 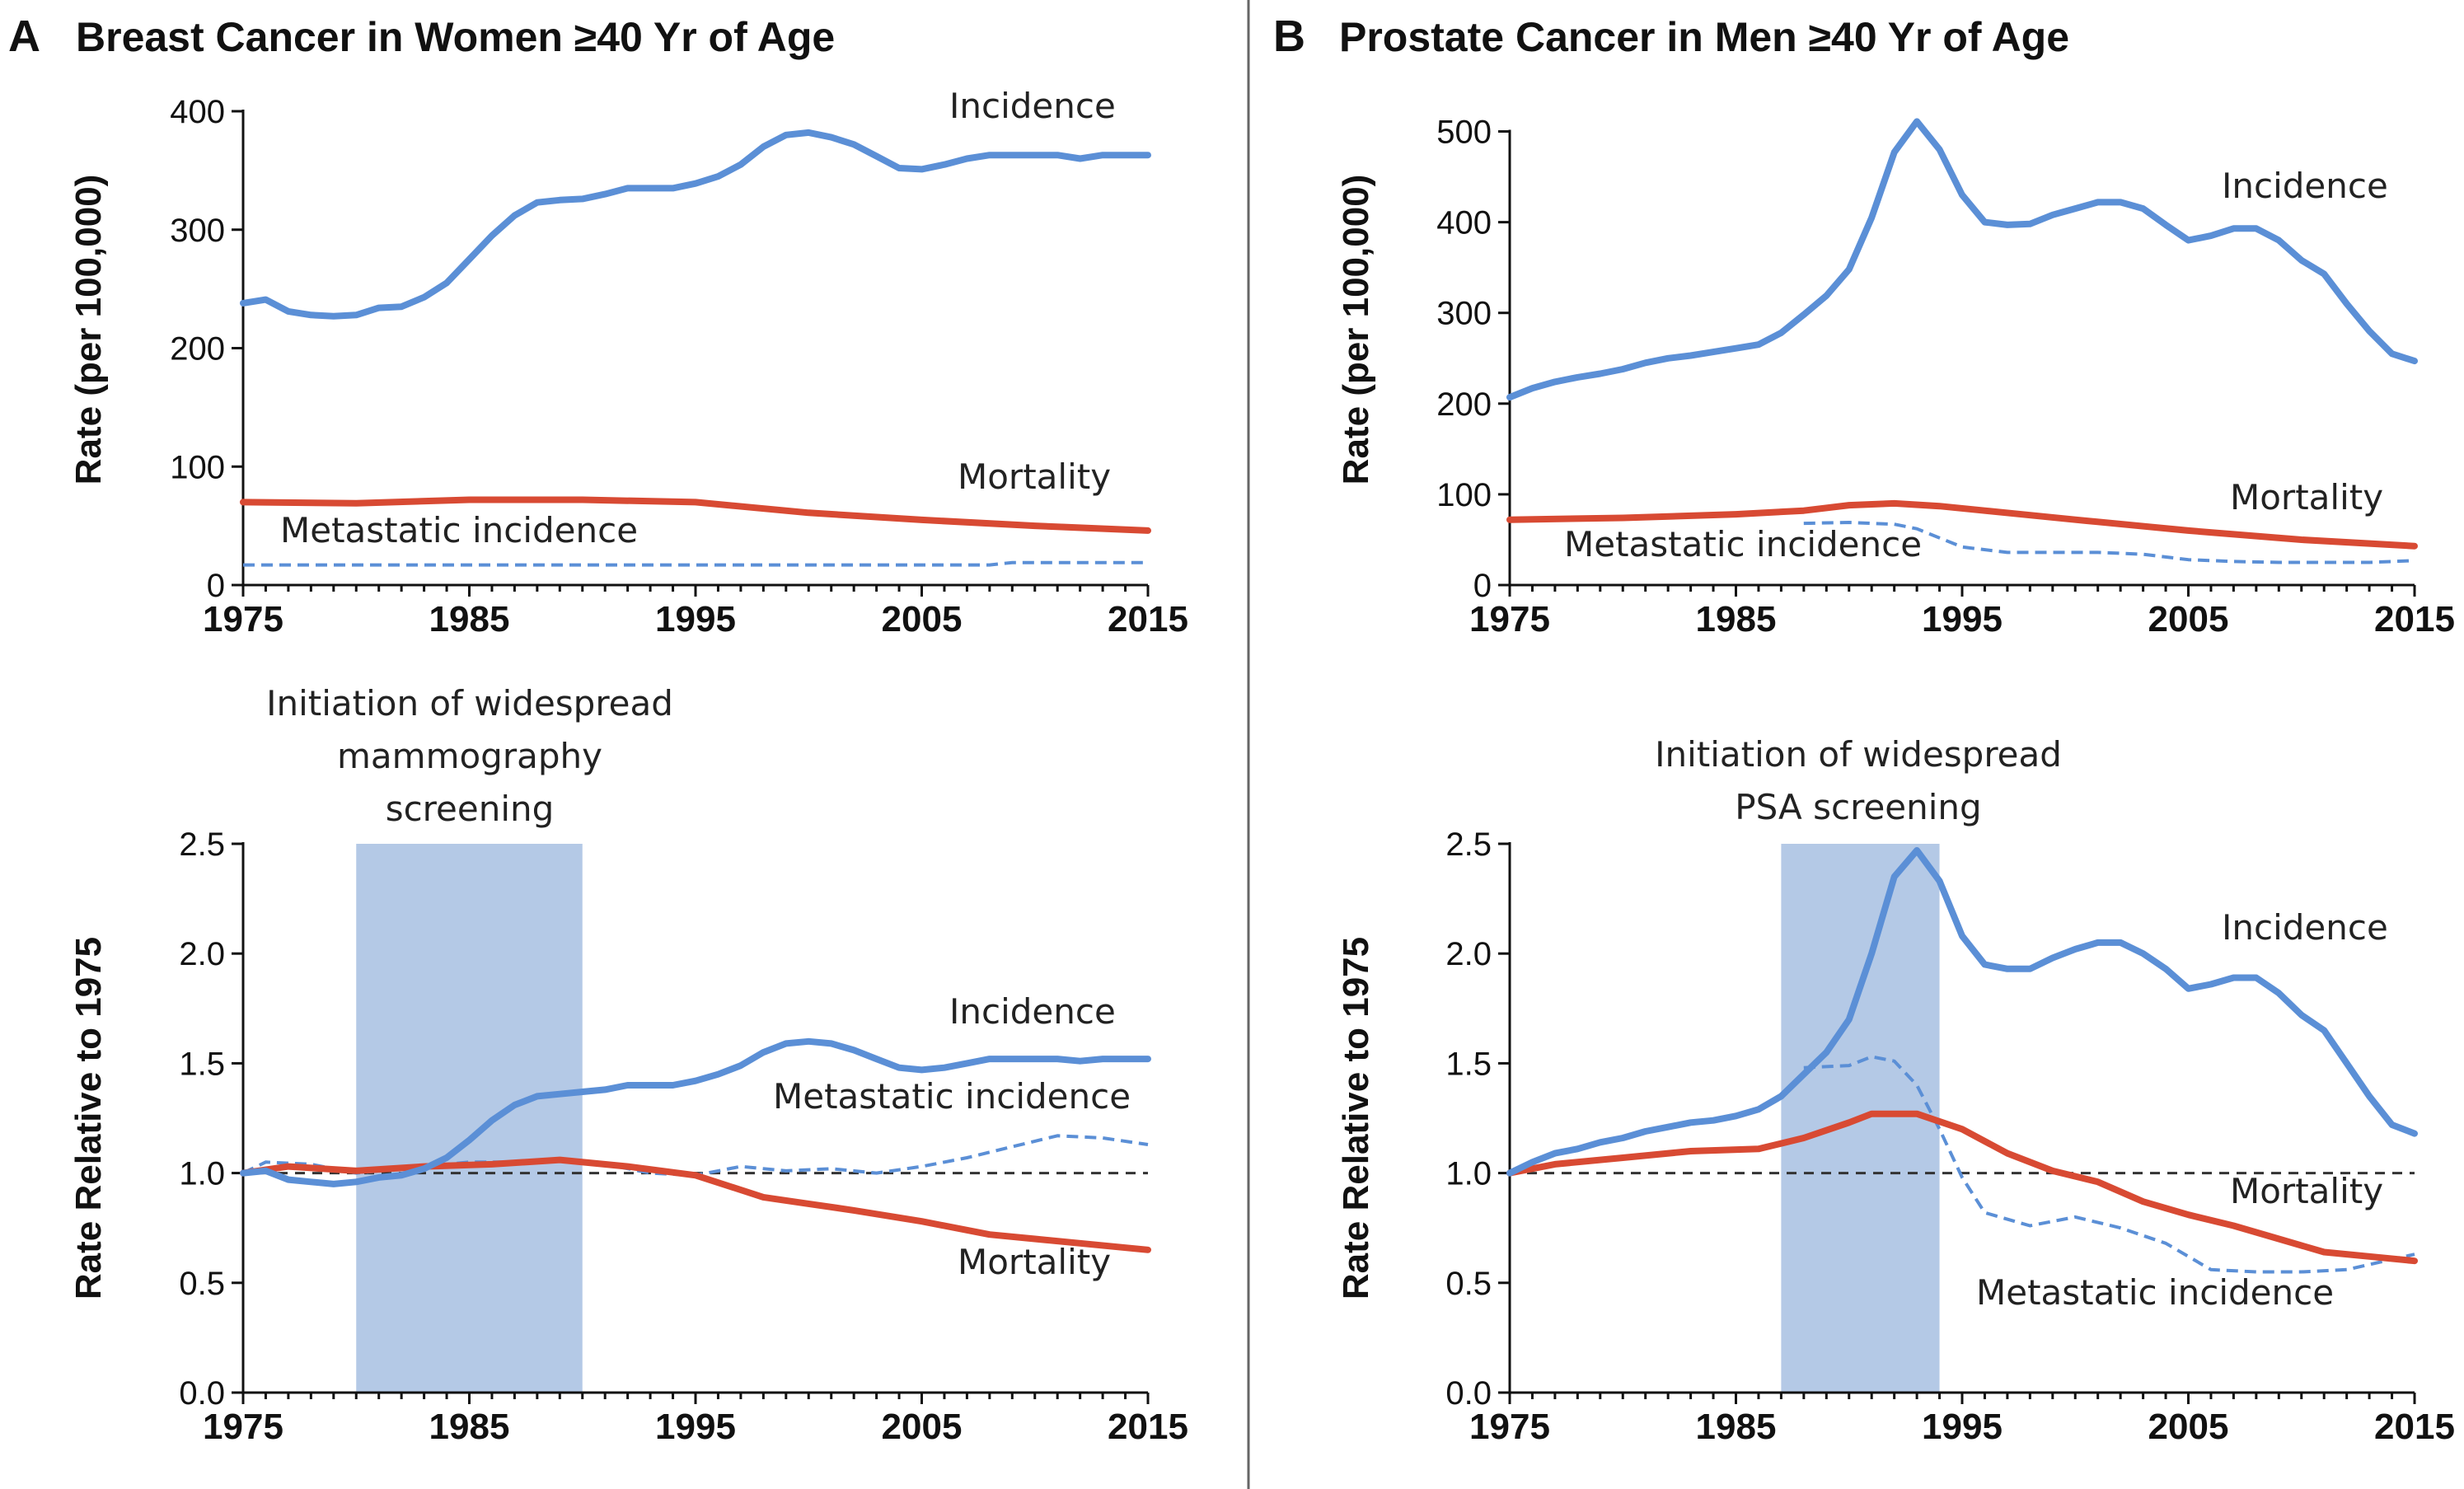 I want to click on panel-a-letter: A, so click(x=24, y=36).